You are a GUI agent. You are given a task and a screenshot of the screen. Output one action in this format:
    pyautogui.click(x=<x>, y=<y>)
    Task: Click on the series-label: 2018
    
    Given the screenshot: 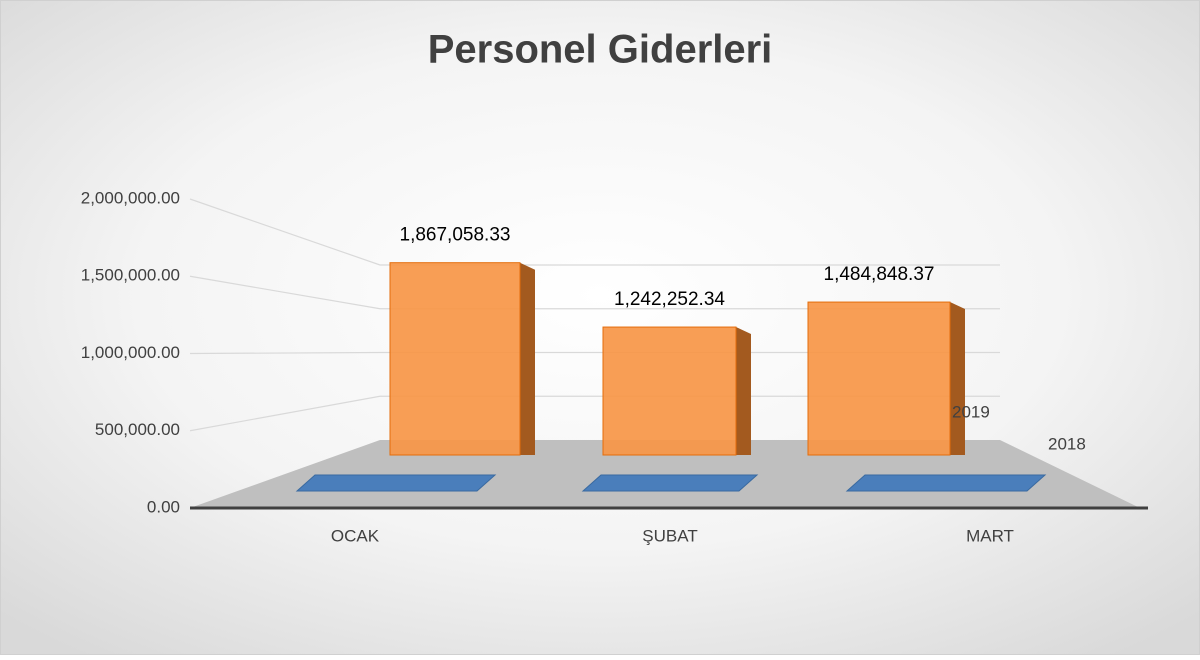 What is the action you would take?
    pyautogui.click(x=1067, y=443)
    